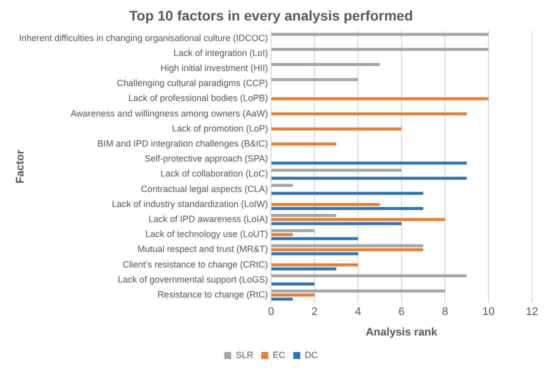 Image resolution: width=550 pixels, height=374 pixels. Describe the element at coordinates (193, 279) in the screenshot. I see `y-tick-label: Lack of governmental support (LoGS)` at that location.